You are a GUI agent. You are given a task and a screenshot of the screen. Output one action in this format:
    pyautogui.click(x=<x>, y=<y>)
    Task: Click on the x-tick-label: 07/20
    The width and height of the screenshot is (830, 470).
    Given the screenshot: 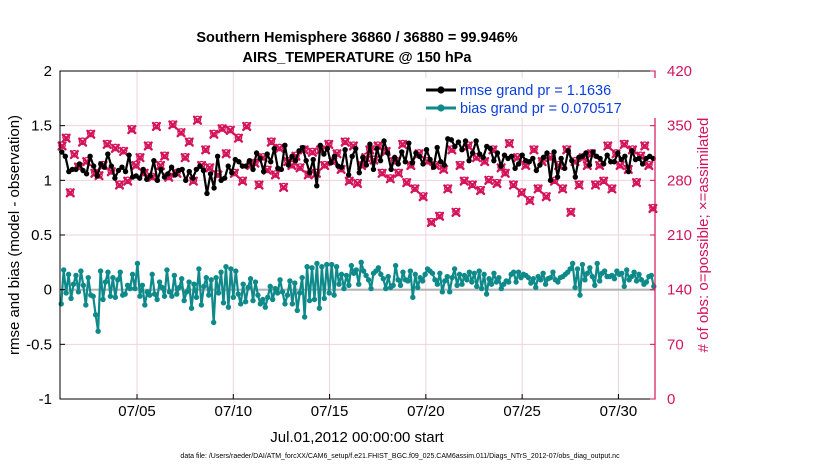 What is the action you would take?
    pyautogui.click(x=426, y=411)
    